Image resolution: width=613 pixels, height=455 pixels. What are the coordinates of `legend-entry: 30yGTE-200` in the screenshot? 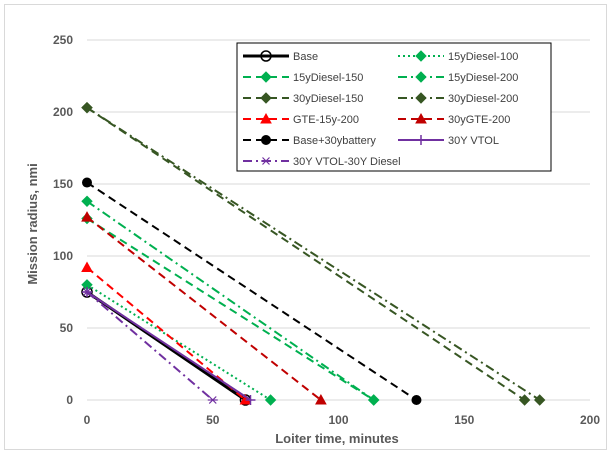 It's located at (454, 119).